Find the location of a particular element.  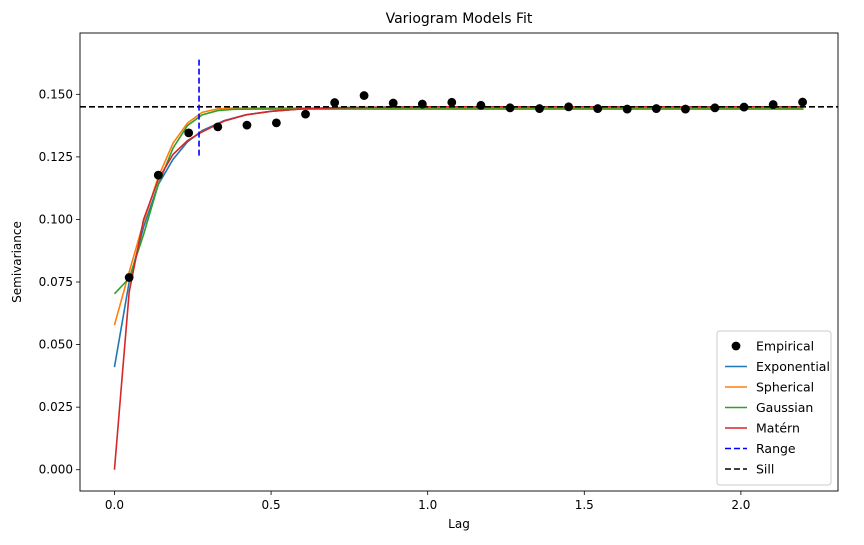

legend-label-matrn: Matérn is located at coordinates (778, 428).